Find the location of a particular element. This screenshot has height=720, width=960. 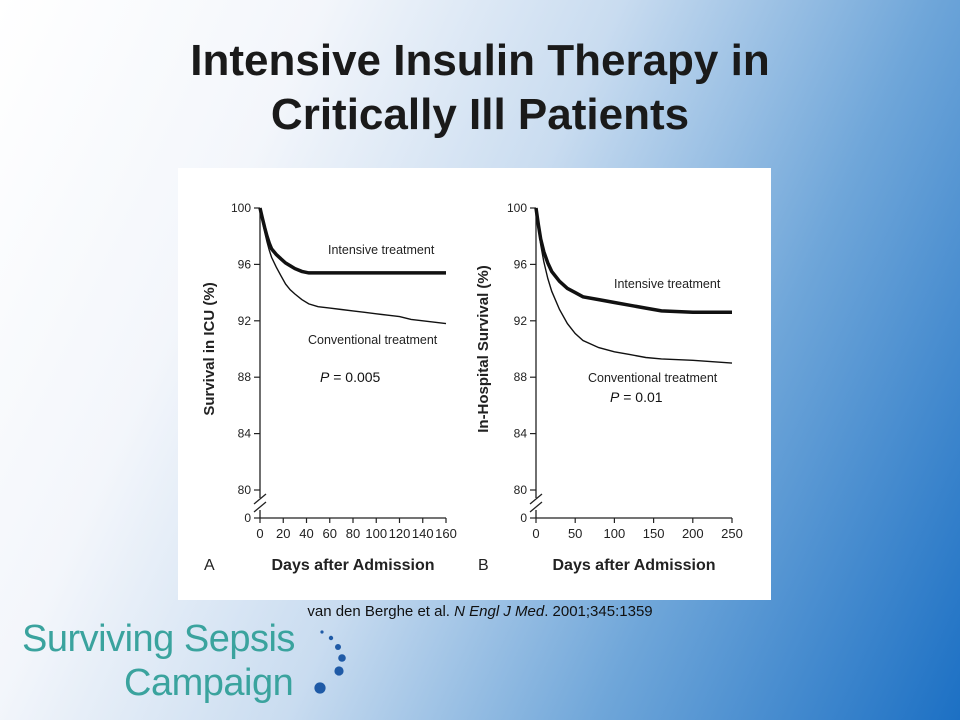

x-tick-label: 140 is located at coordinates (423, 533).